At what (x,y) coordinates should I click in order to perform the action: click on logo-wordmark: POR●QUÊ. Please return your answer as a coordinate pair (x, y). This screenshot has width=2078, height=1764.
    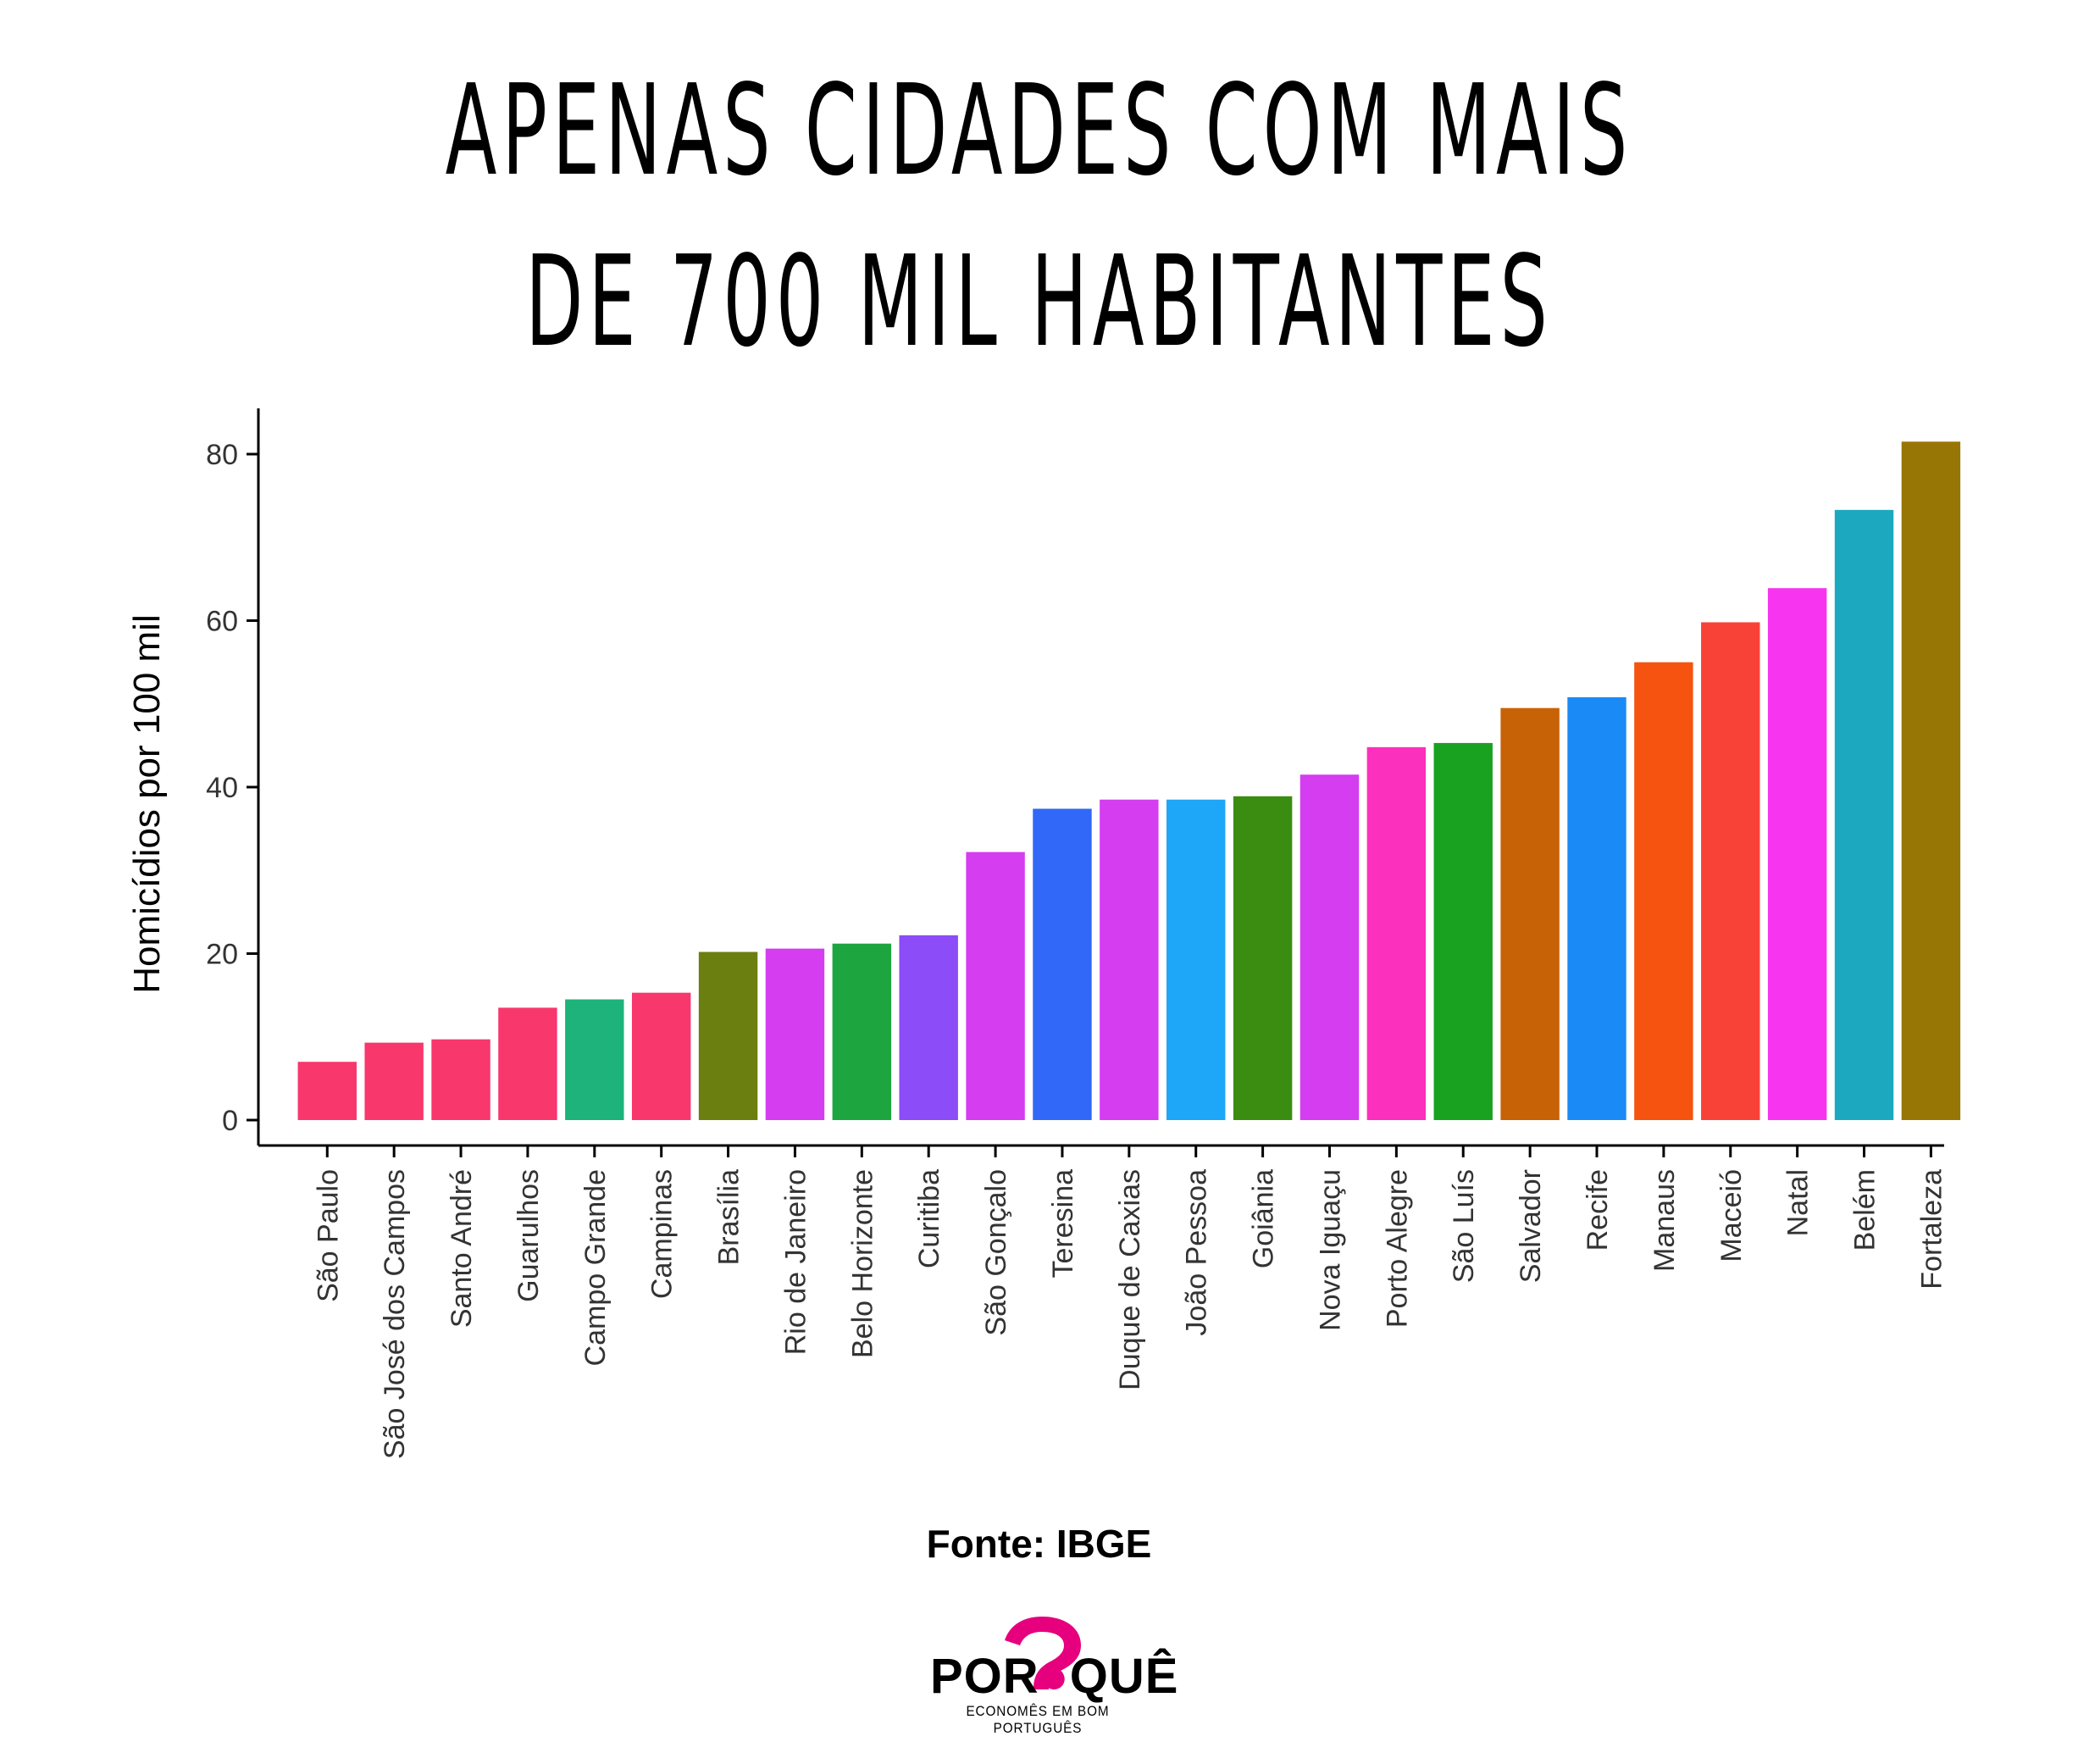
    Looking at the image, I should click on (1054, 1676).